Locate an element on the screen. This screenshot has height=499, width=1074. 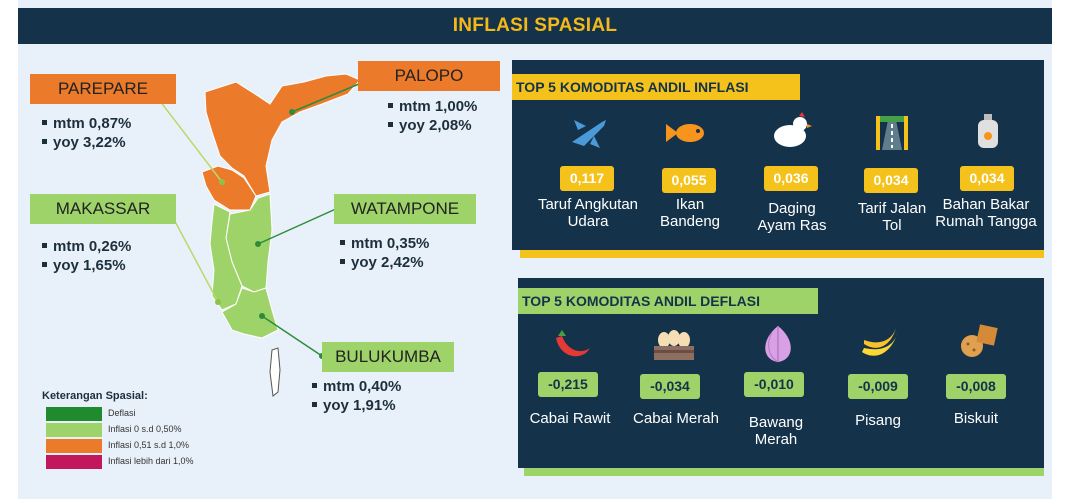
legend-label: Inflasi 0,51 s.d 1,0% is located at coordinates (149, 445).